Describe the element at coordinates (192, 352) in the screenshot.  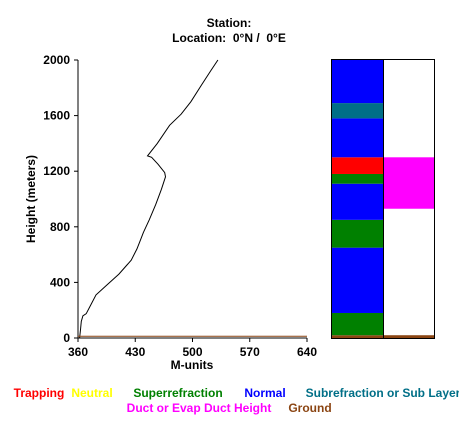
I see `x-tick-label: 500` at that location.